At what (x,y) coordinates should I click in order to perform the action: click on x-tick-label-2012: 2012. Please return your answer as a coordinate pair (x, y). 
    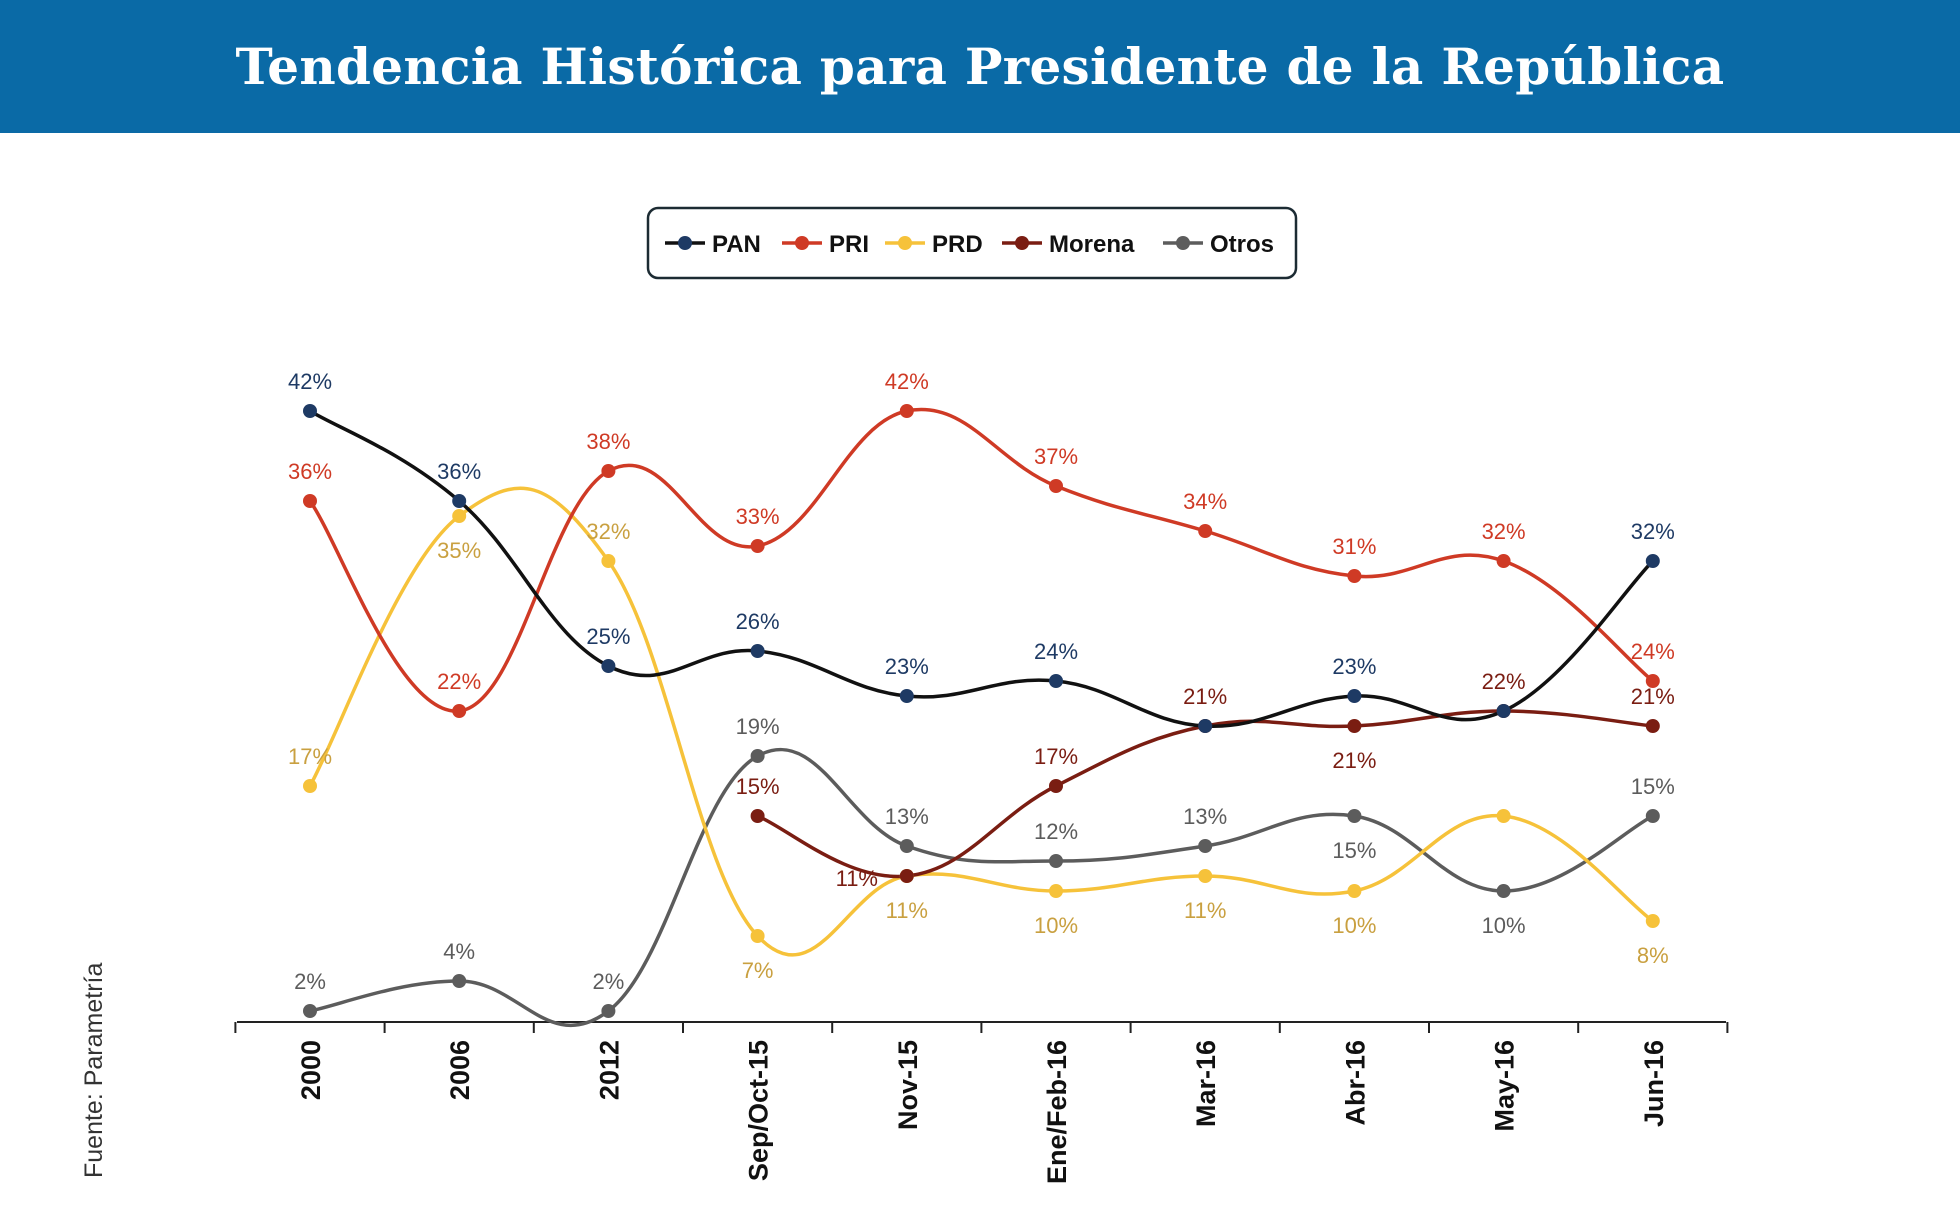
    Looking at the image, I should click on (609, 1070).